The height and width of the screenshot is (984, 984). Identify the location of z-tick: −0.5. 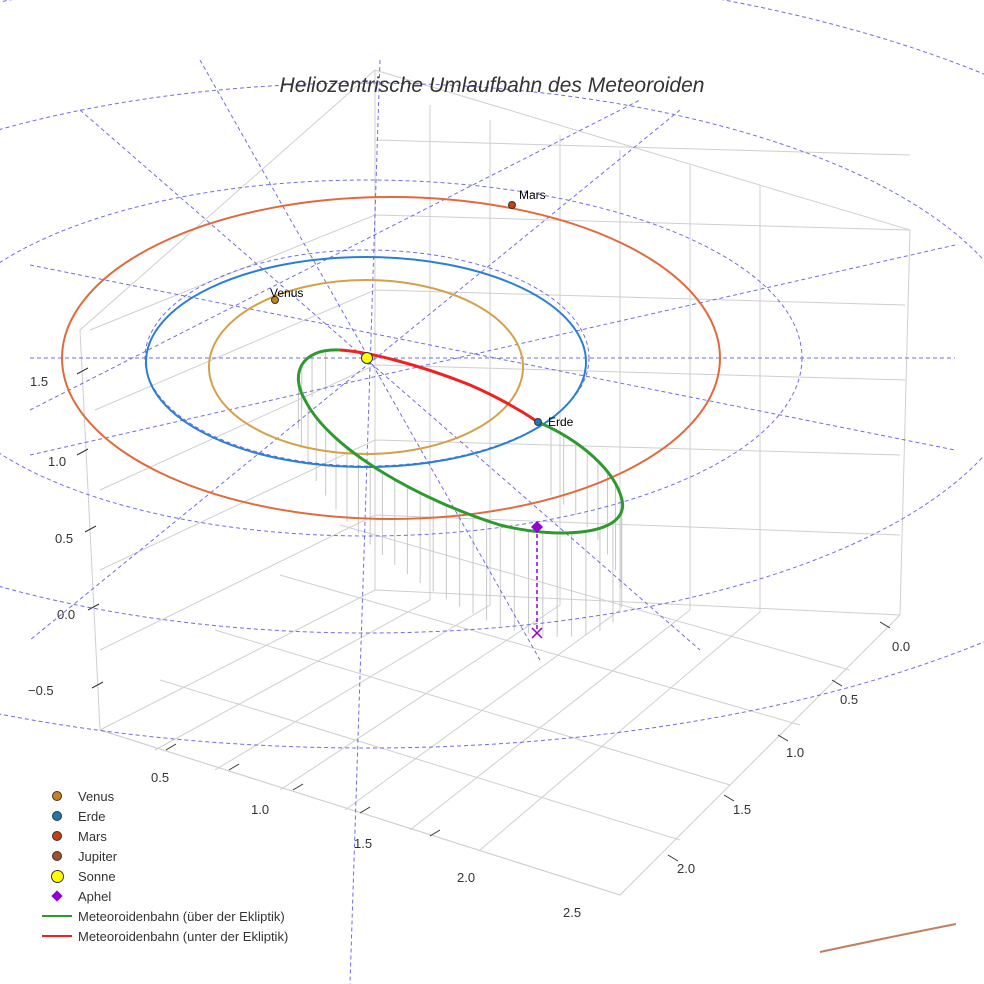
(41, 690).